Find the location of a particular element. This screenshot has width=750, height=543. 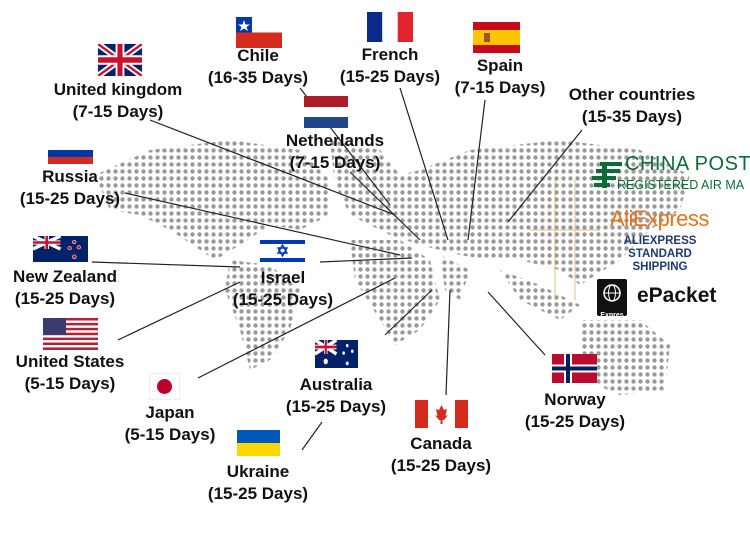

destination-label-united-kingdom: United kingdom (7-15 Days) is located at coordinates (118, 101).